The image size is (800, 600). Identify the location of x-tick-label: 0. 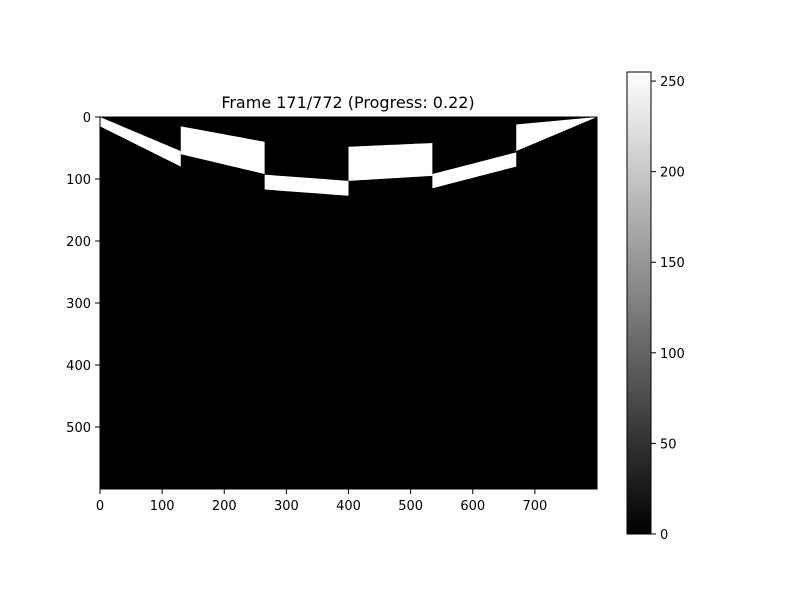
(100, 506).